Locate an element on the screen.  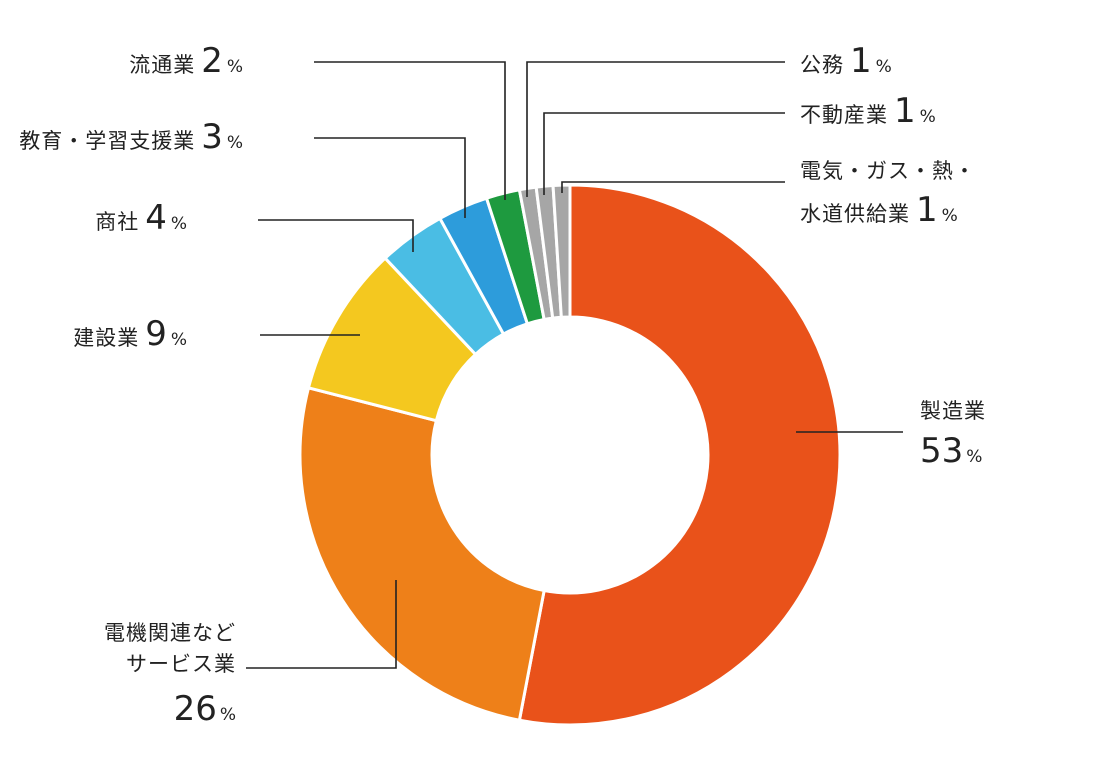
slice-unit-4: % is located at coordinates (235, 143).